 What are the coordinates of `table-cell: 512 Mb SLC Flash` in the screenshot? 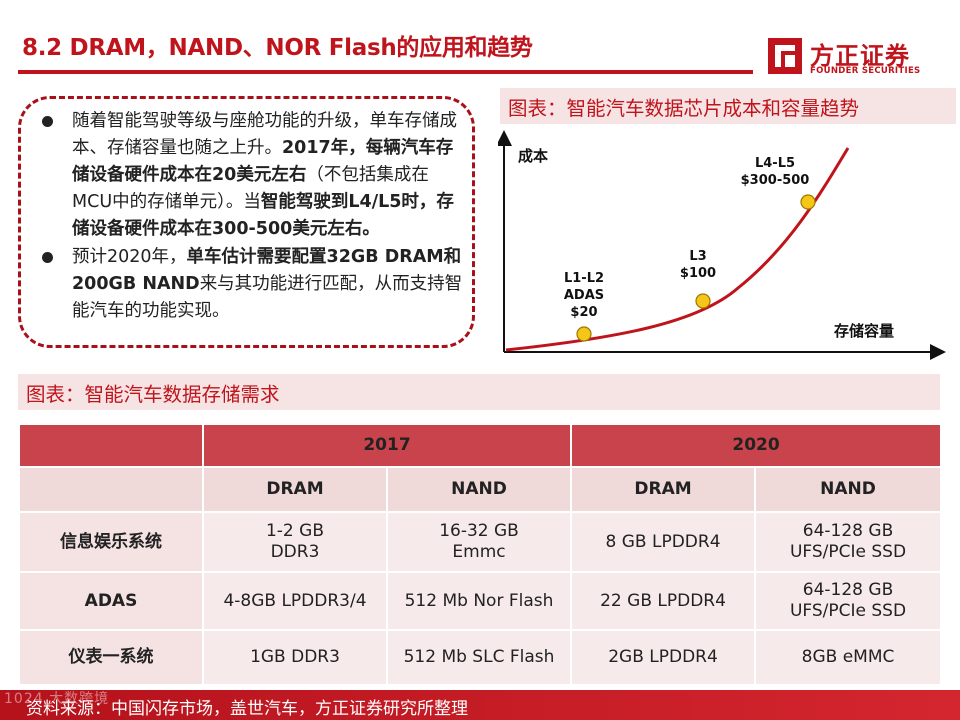 It's located at (479, 657).